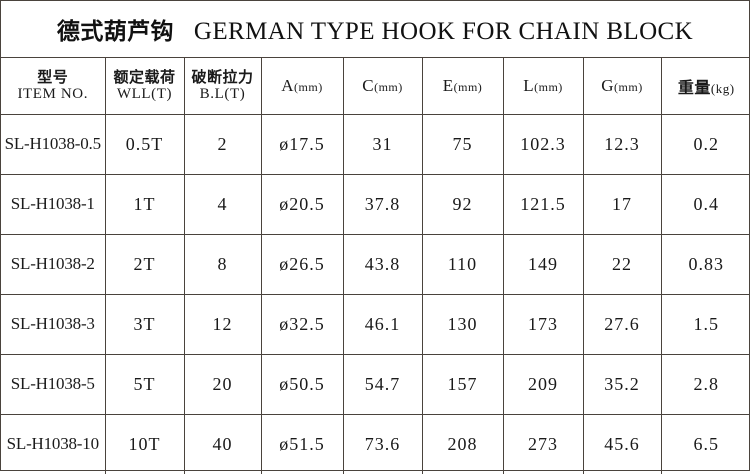 Image resolution: width=750 pixels, height=474 pixels. What do you see at coordinates (548, 86) in the screenshot?
I see `header-unit-l: (mm)` at bounding box center [548, 86].